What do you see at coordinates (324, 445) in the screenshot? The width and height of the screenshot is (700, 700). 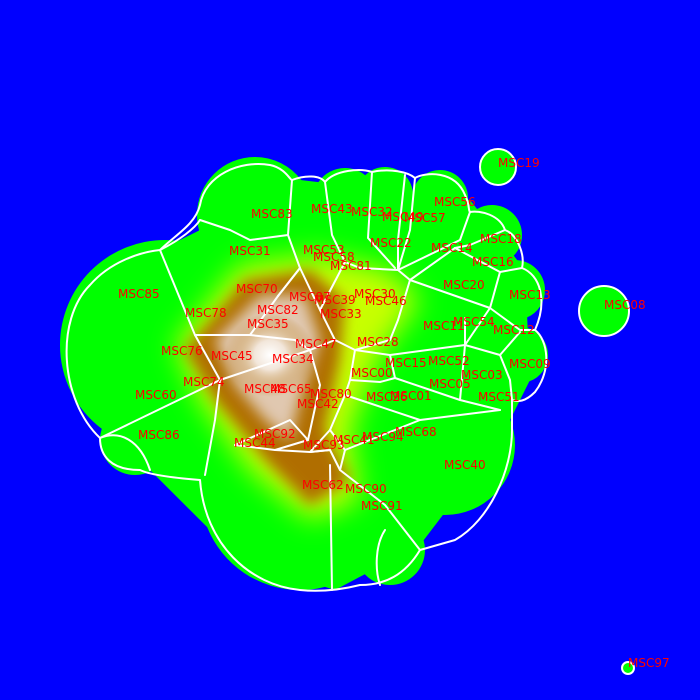 I see `region-label-msc93: MSC93` at bounding box center [324, 445].